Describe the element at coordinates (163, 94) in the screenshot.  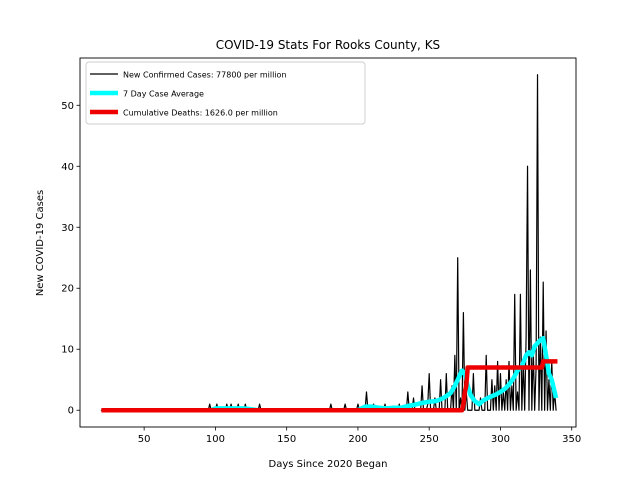
I see `legend-label: 7 Day Case Average` at that location.